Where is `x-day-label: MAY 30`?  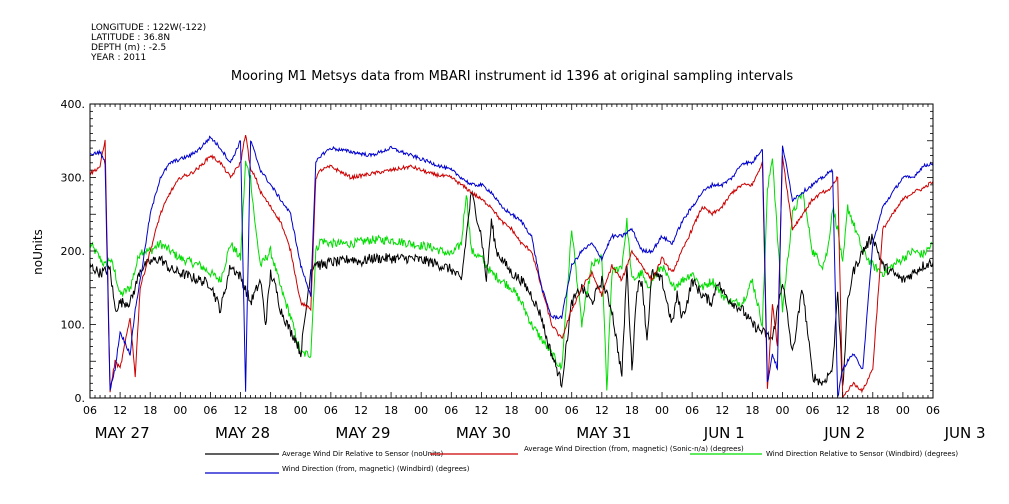 x-day-label: MAY 30 is located at coordinates (483, 433).